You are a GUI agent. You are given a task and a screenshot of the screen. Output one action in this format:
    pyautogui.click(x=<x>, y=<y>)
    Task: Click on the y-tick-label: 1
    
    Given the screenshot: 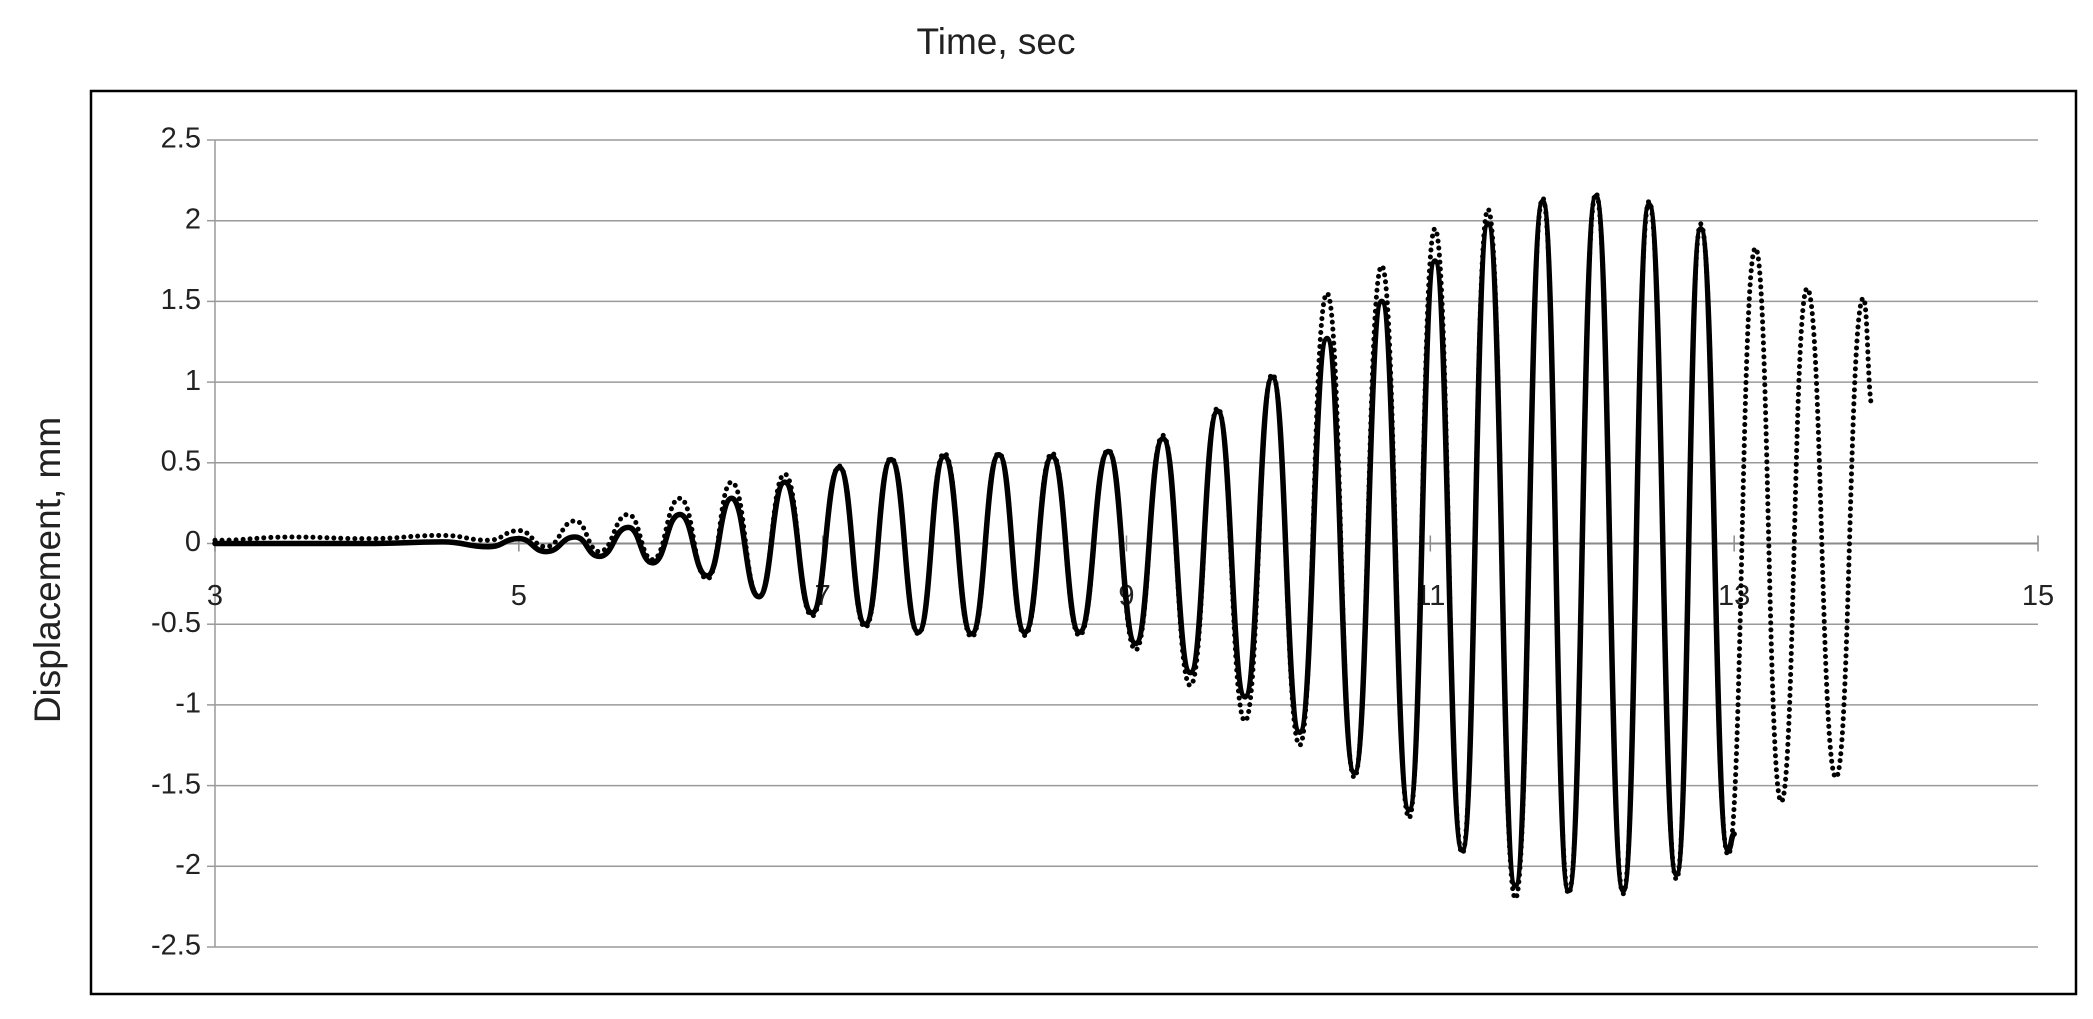 What is the action you would take?
    pyautogui.click(x=193, y=381)
    